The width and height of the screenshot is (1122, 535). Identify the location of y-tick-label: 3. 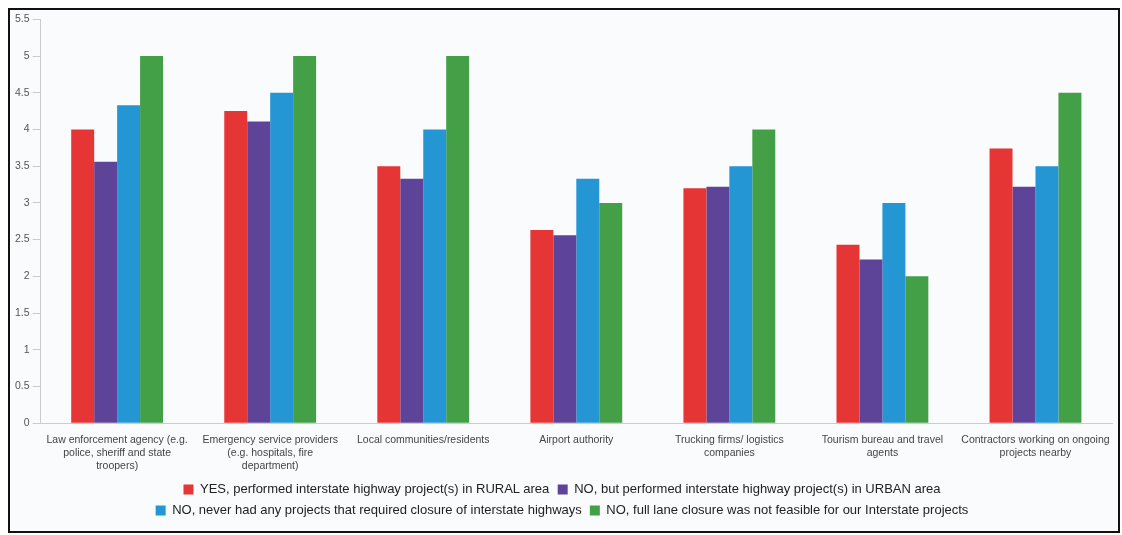
(26, 201).